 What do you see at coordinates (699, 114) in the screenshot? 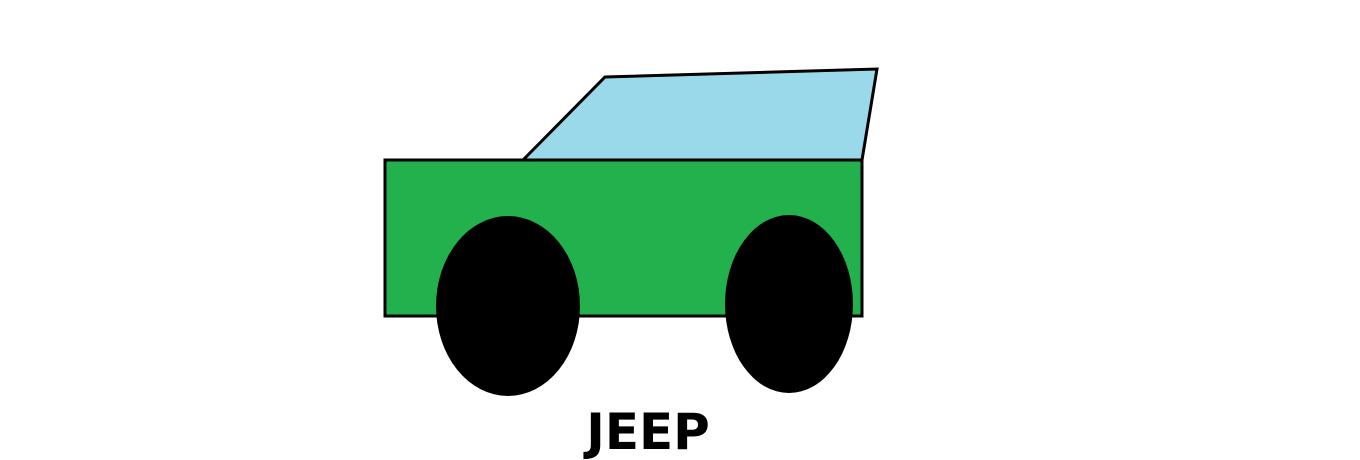
I see `jeep-window` at bounding box center [699, 114].